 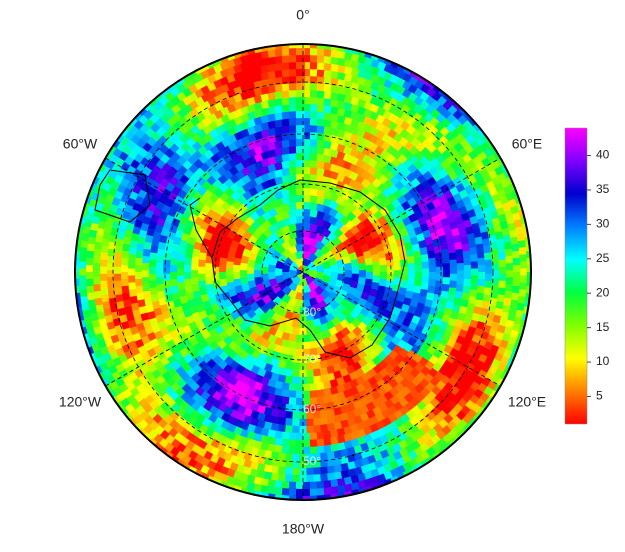 I want to click on longitude-label: 180°W, so click(x=303, y=529).